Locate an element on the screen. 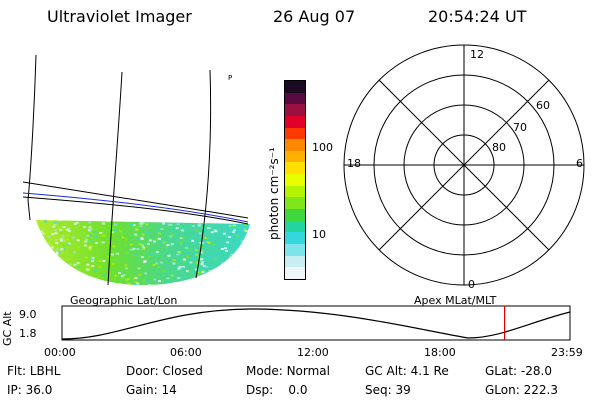 The image size is (600, 400). orbit-plot-frame is located at coordinates (316, 323).